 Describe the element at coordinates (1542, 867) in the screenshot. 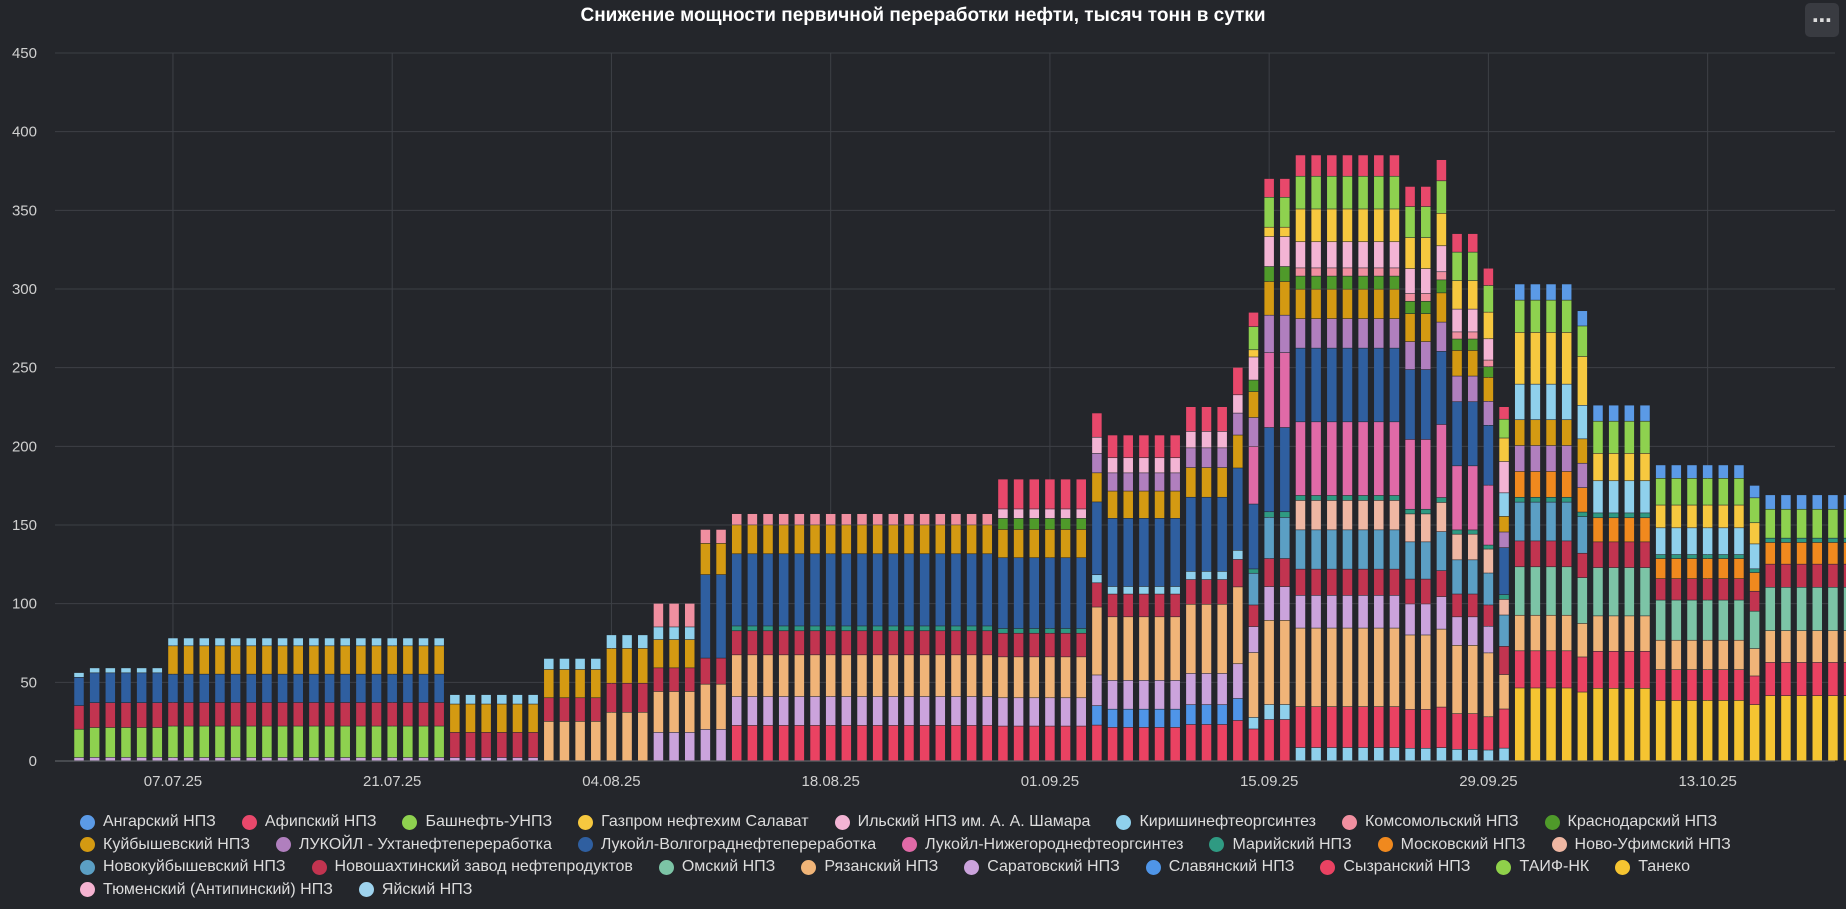

I see `legend-item: ТАИФ-НК` at that location.